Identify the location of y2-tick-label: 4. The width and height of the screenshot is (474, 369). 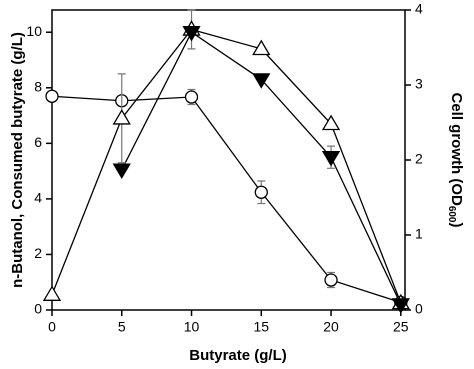
(419, 9).